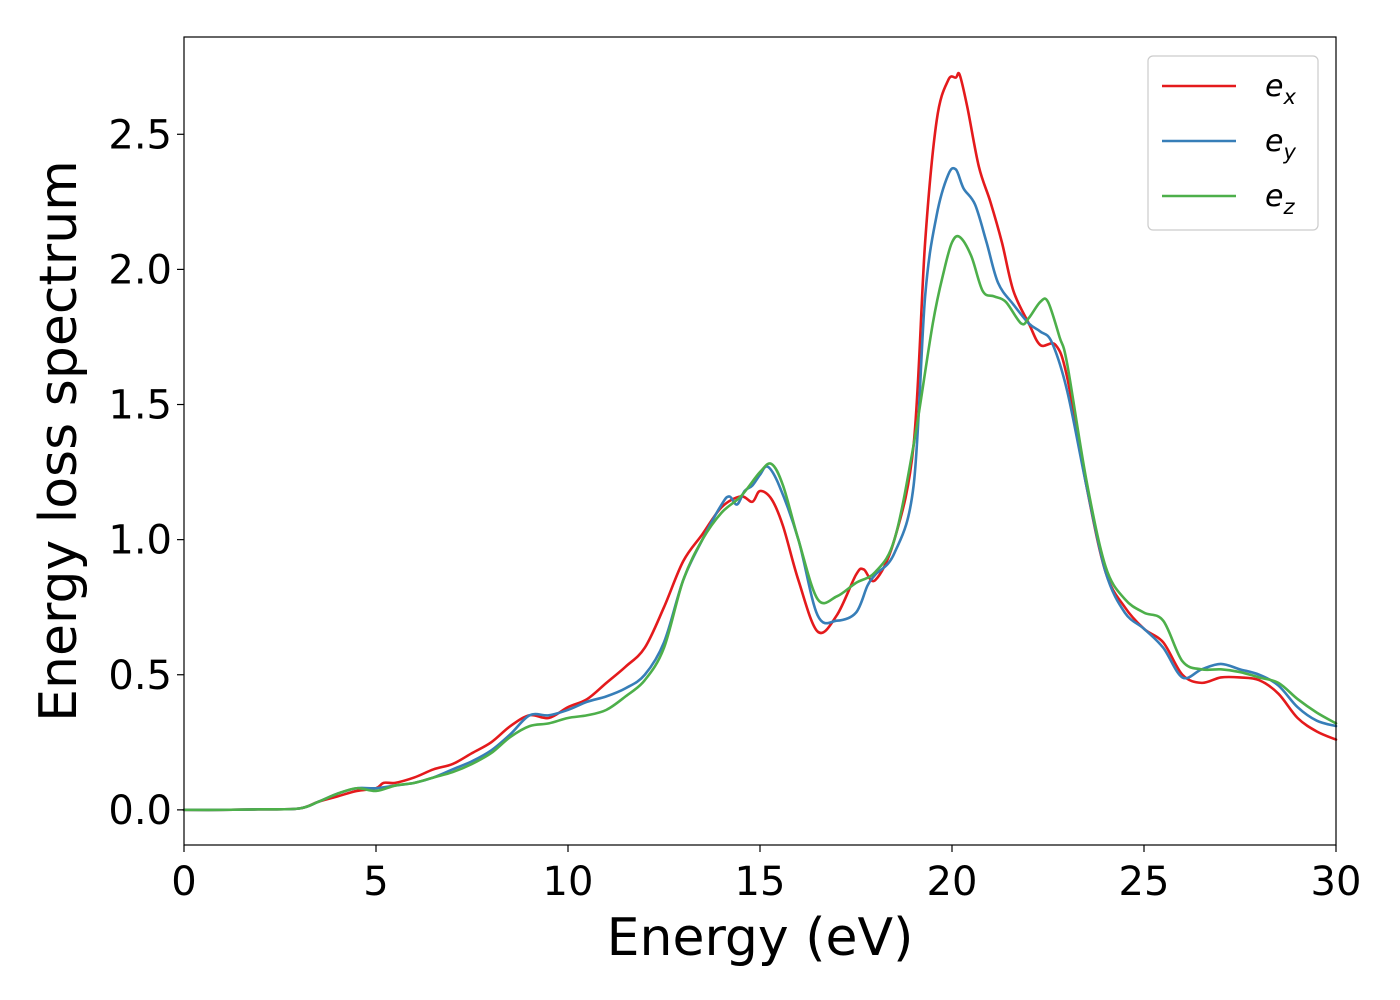 This screenshot has height=1000, width=1400. Describe the element at coordinates (146, 473) in the screenshot. I see `y-axis-ticks: 0.0 0.5 1.0 1.5 2.0 2.5` at that location.